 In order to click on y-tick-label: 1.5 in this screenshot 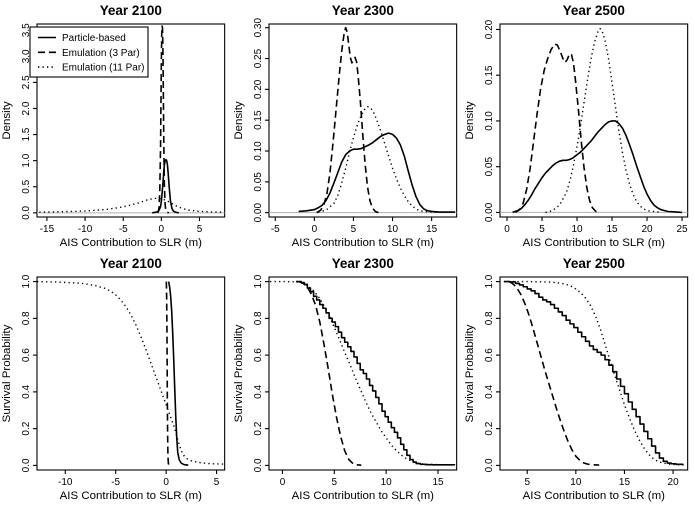, I will do `click(26, 134)`.